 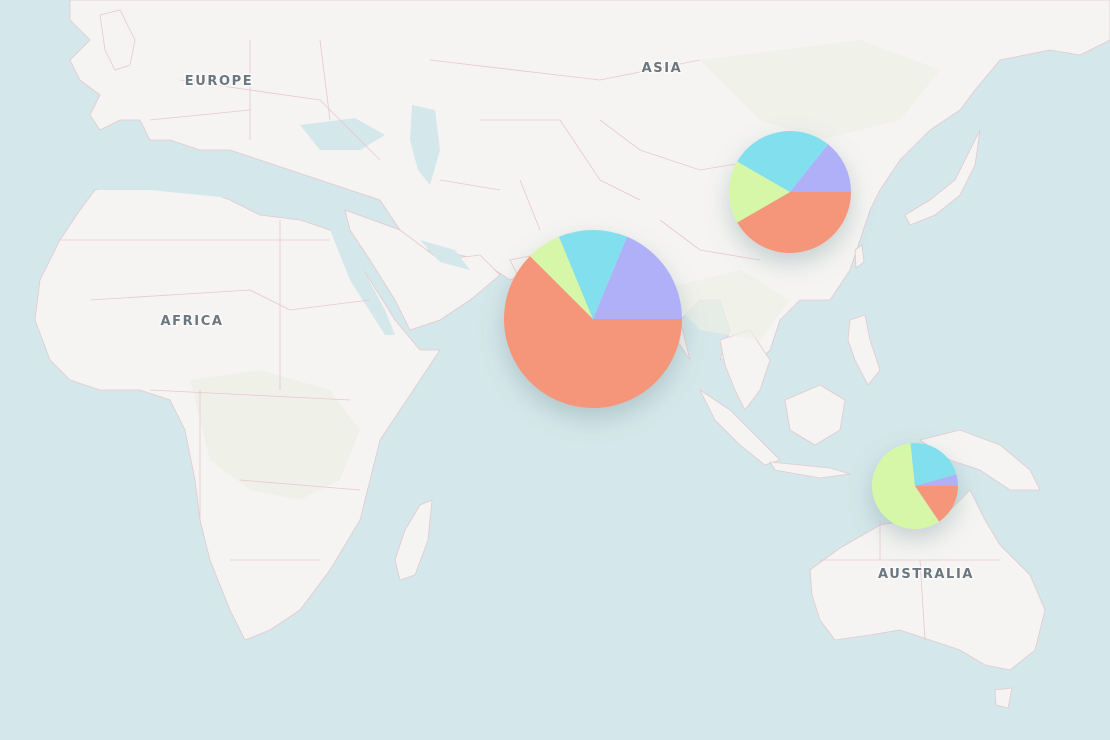 I want to click on persian-gulf, so click(x=445, y=255).